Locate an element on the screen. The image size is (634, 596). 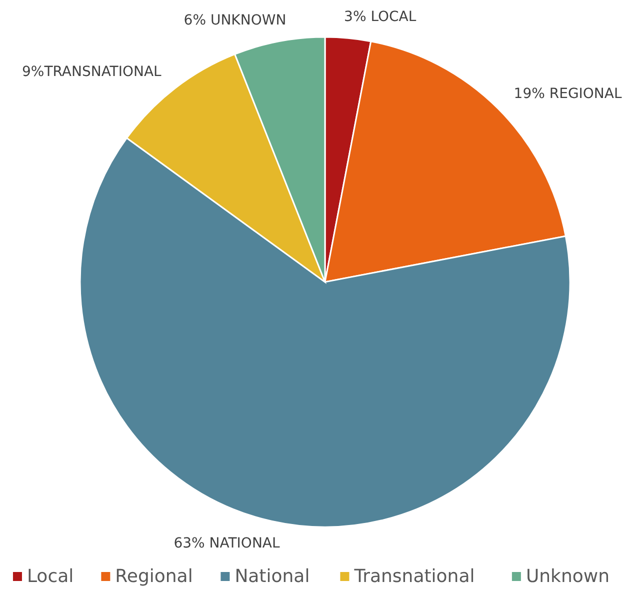
legend-label: Local is located at coordinates (50, 576).